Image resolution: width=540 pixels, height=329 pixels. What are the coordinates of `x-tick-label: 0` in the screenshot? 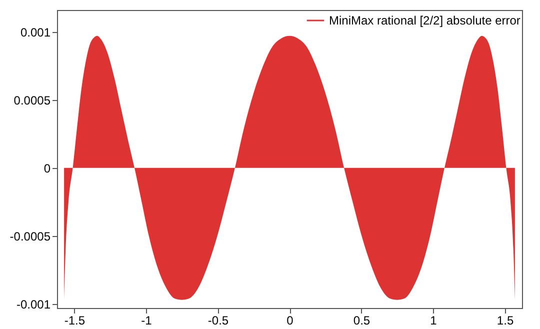 It's located at (290, 321).